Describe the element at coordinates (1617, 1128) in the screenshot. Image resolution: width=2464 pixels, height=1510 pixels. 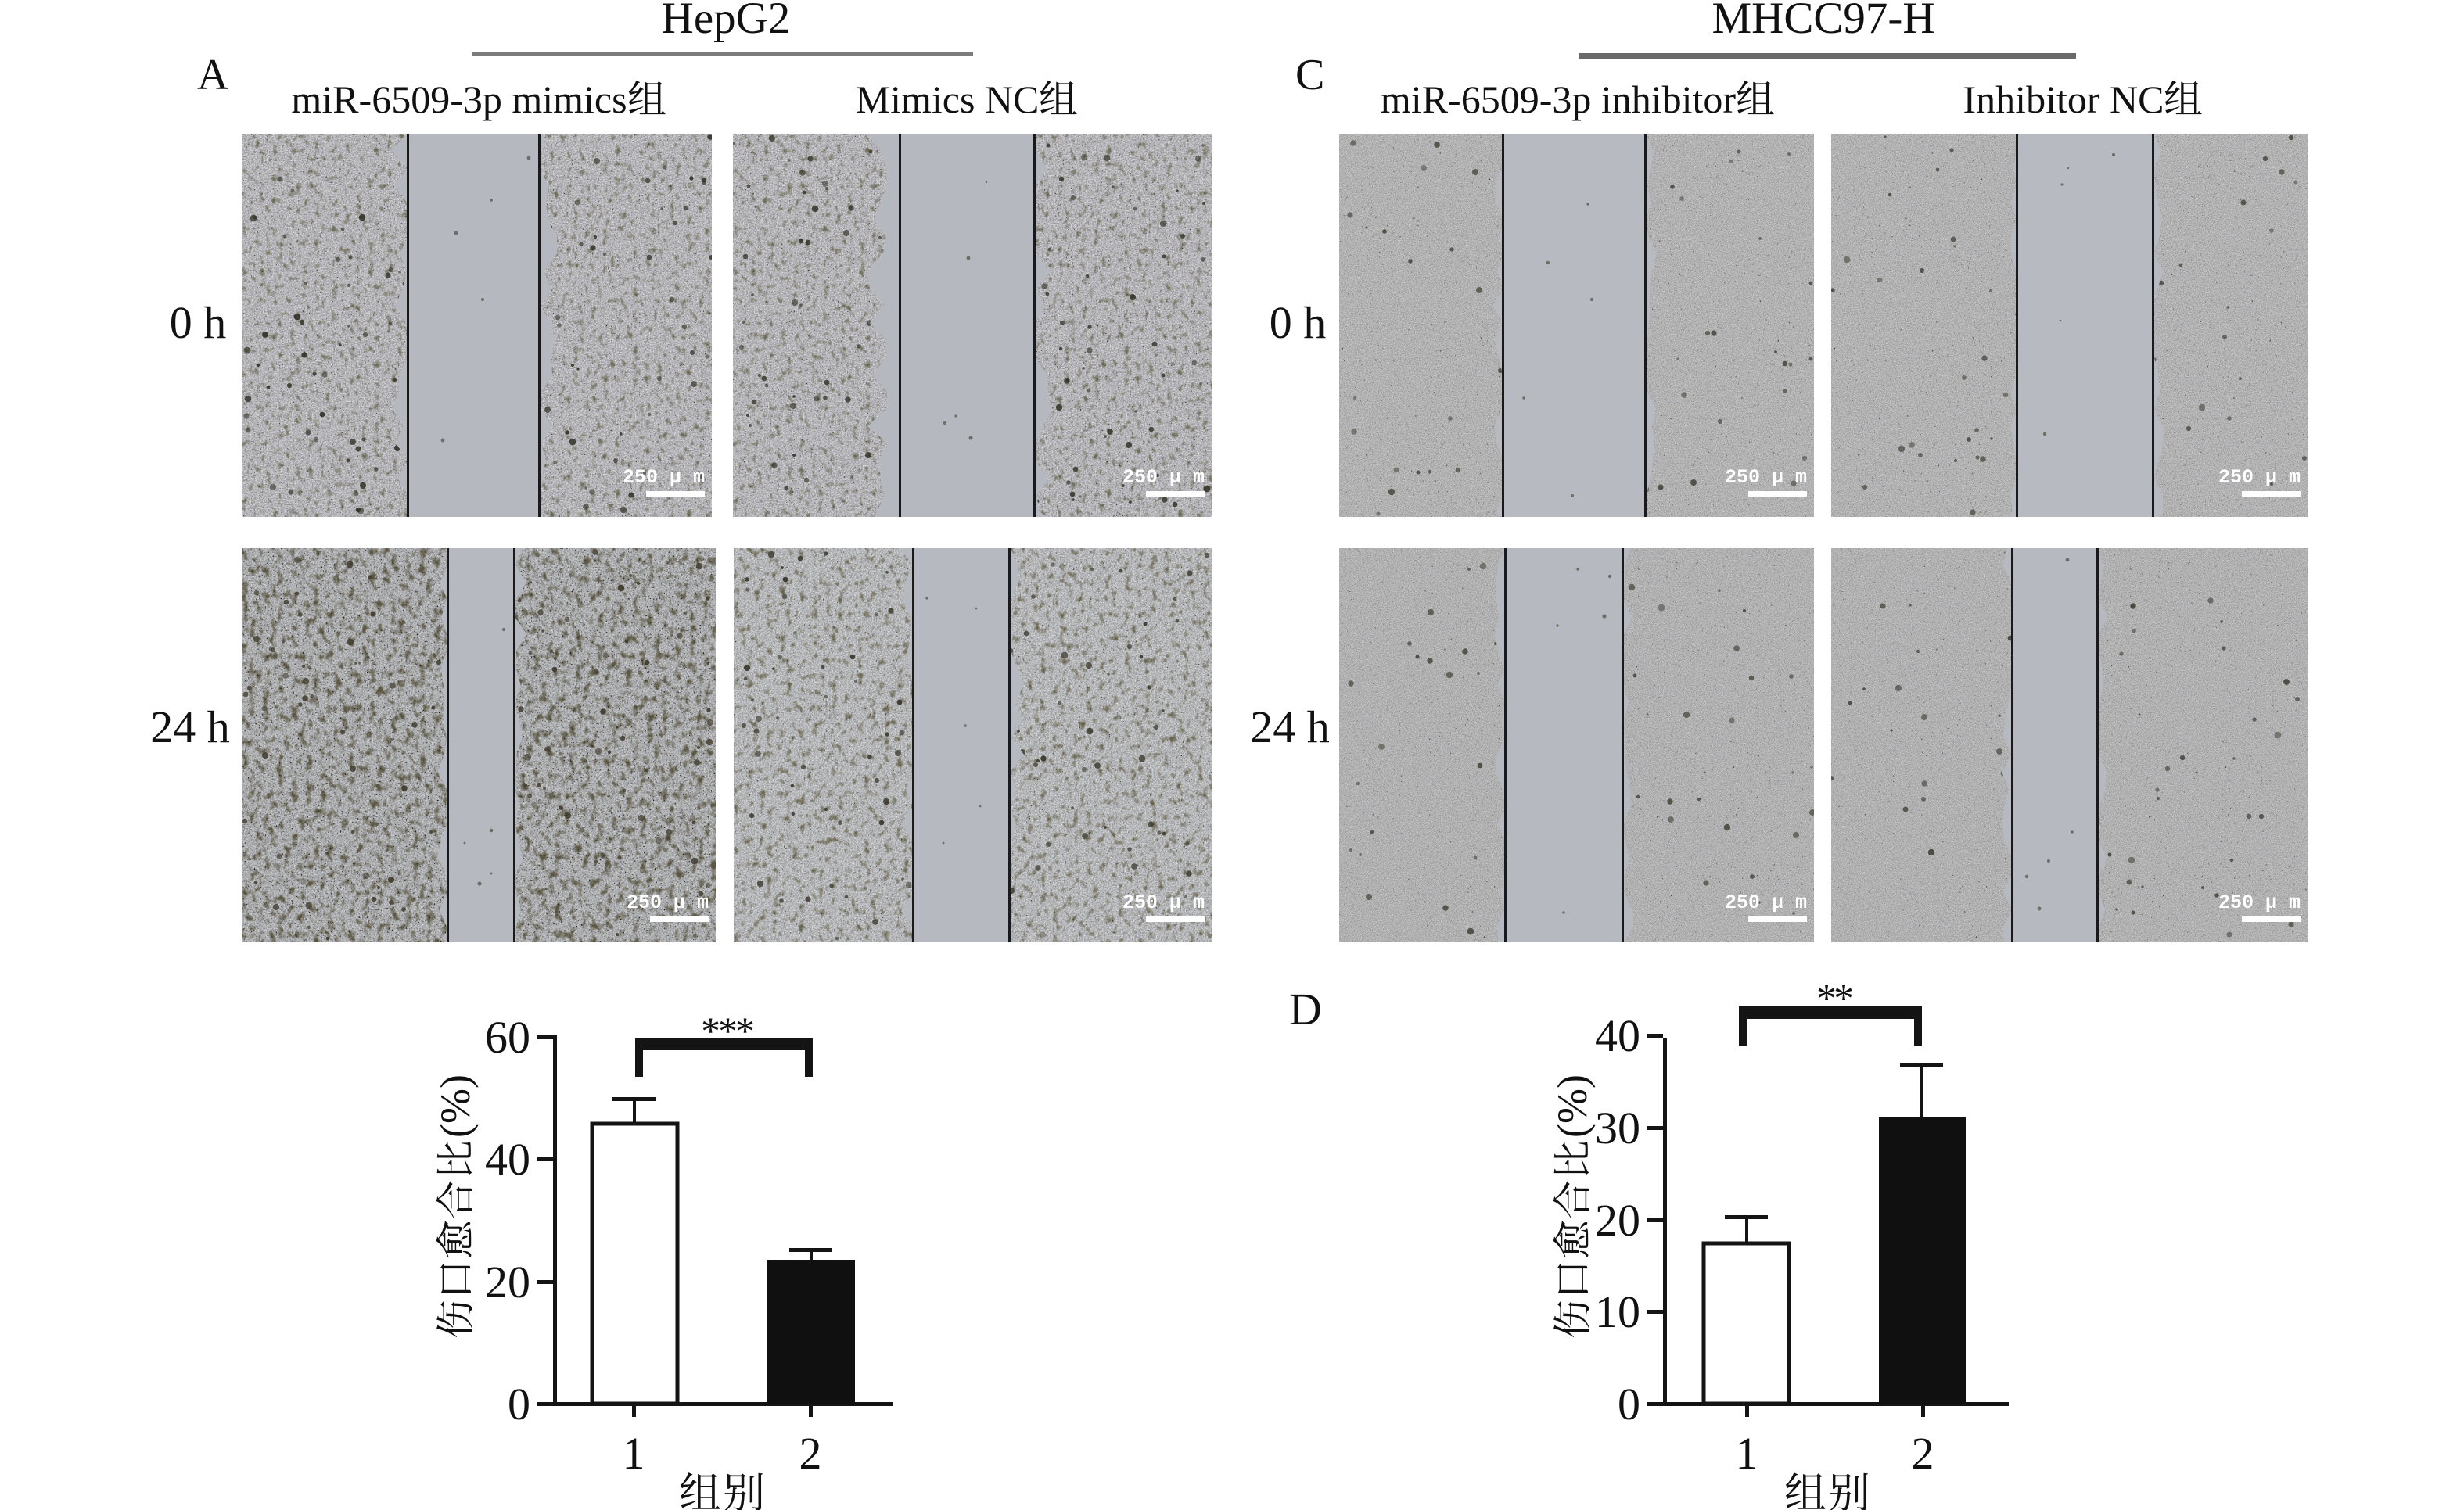
I see `svg-text: 30` at that location.